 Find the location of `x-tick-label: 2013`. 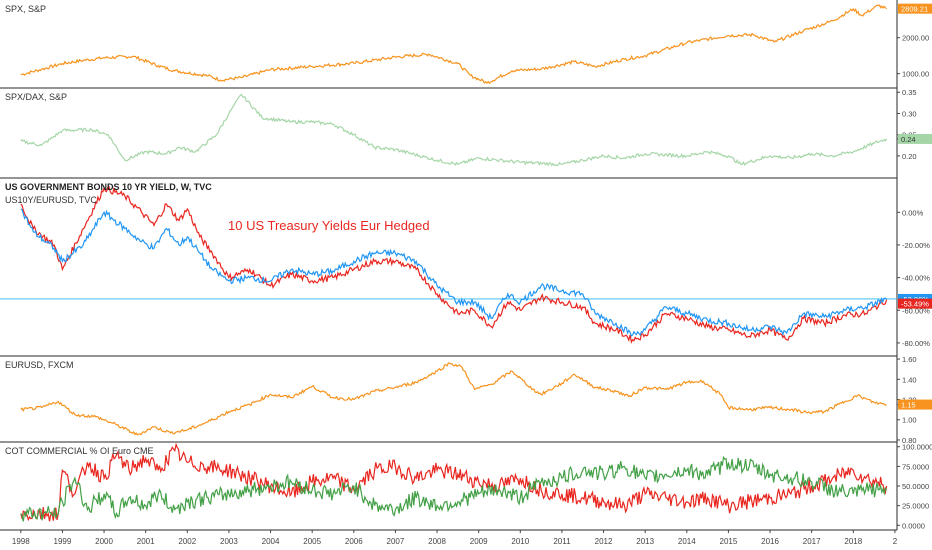

x-tick-label: 2013 is located at coordinates (645, 541).